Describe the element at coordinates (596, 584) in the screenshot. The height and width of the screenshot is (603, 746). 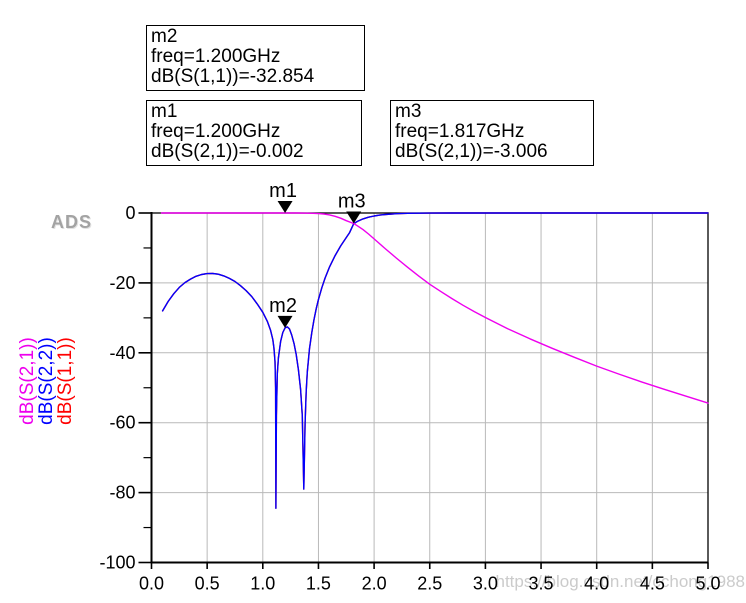
I see `x-tick-label: 4.0` at that location.